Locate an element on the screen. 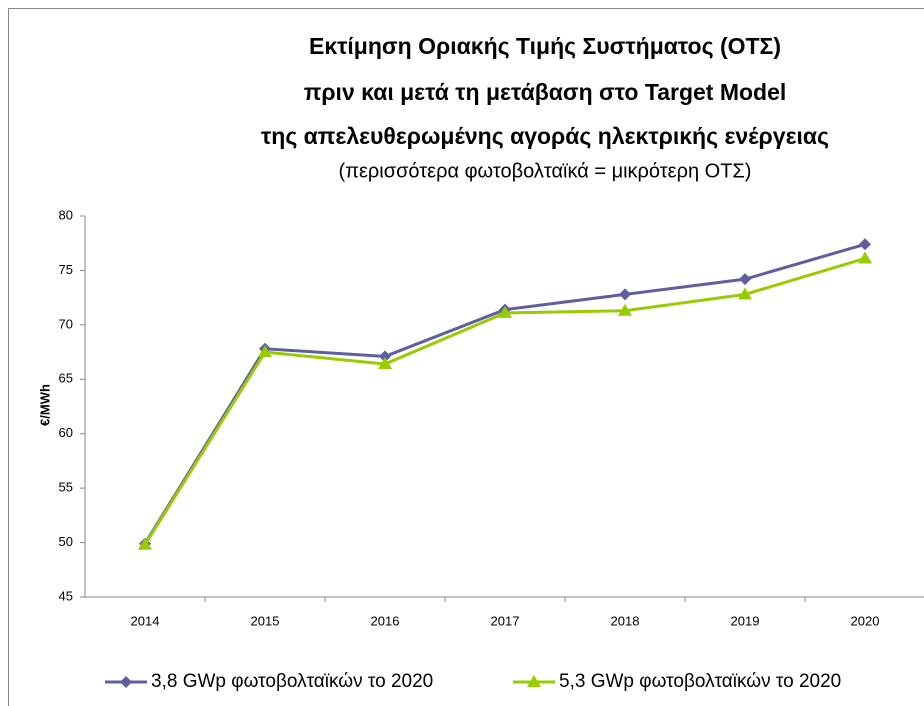 The height and width of the screenshot is (706, 924). y-tick-label: 45 is located at coordinates (66, 595).